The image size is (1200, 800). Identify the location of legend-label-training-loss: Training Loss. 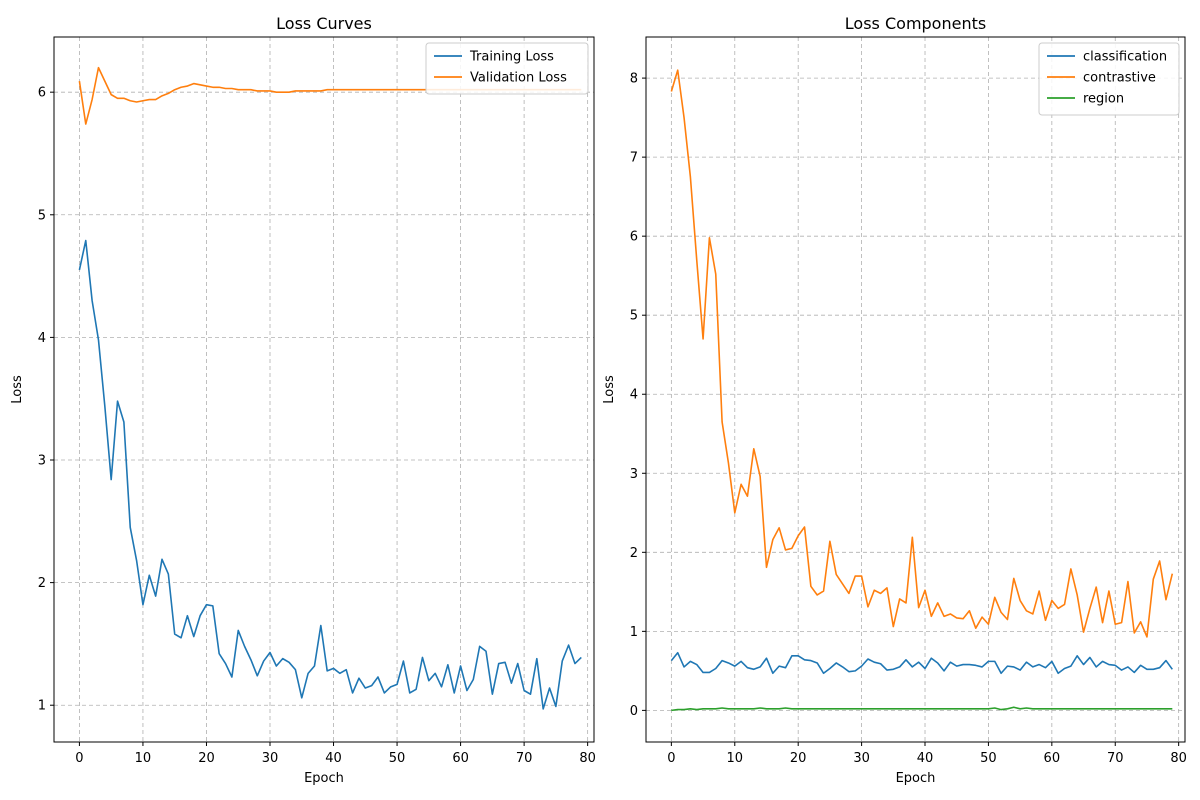
(511, 57).